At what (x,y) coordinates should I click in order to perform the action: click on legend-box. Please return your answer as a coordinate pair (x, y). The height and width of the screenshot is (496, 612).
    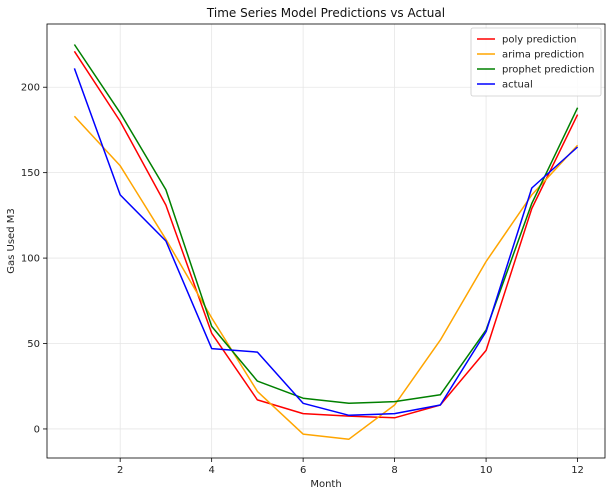
    Looking at the image, I should click on (536, 62).